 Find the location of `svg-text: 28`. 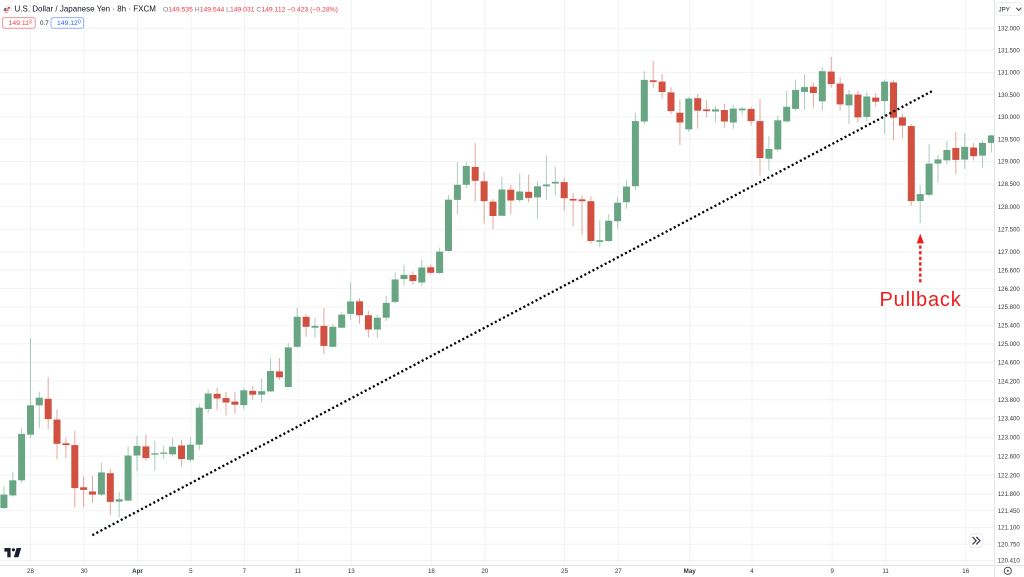

svg-text: 28 is located at coordinates (30, 571).